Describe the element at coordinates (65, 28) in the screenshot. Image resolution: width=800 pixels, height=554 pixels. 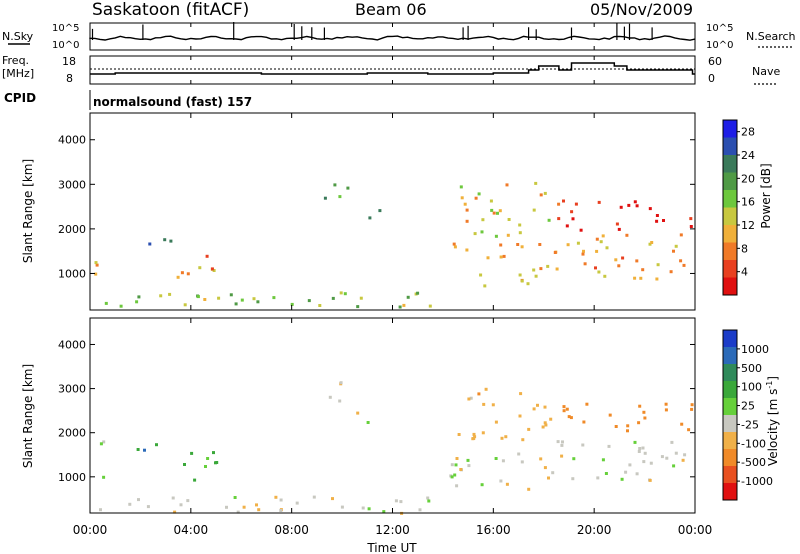
I see `nsky-tick-top: 10^5` at that location.